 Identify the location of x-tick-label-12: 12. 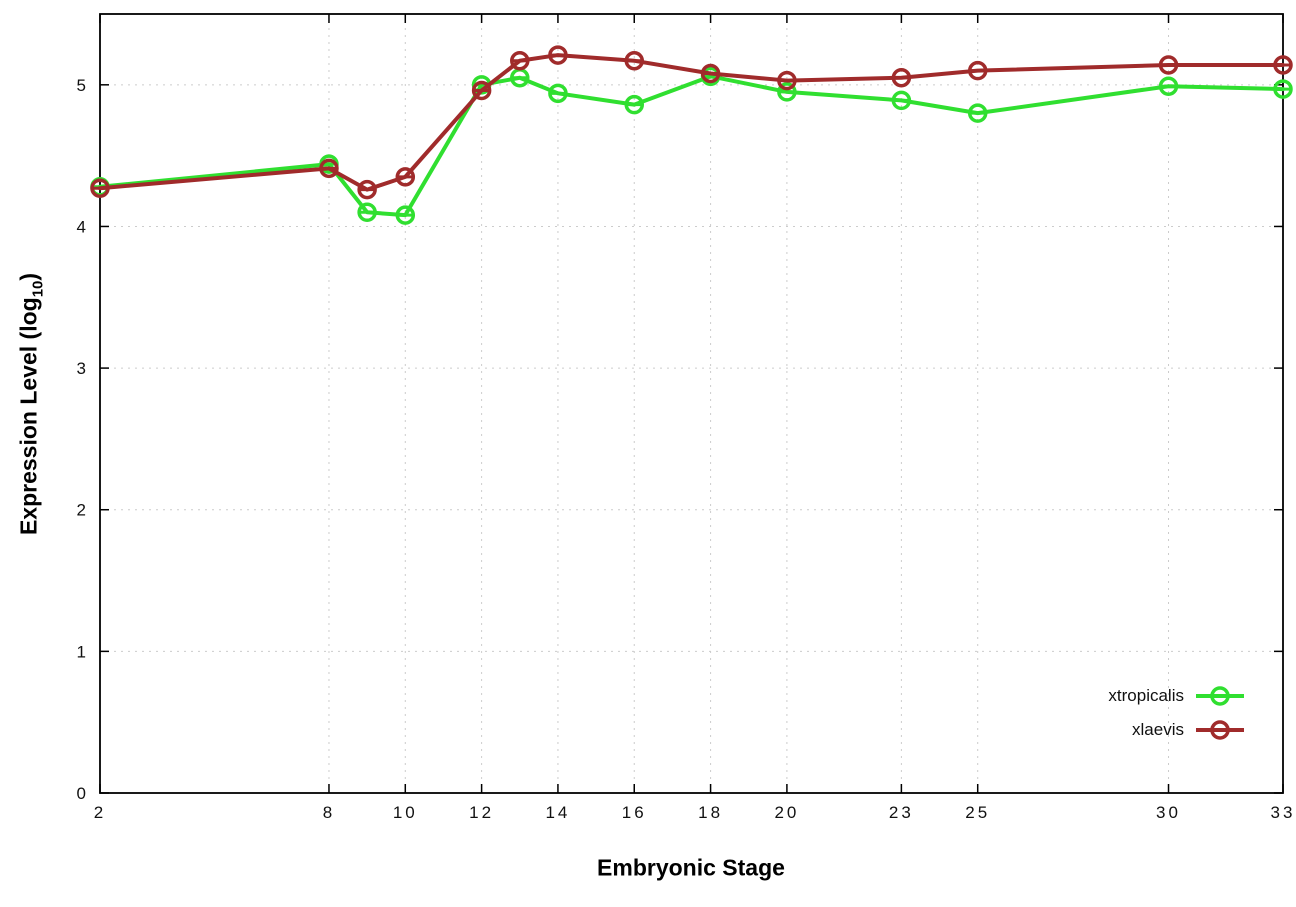
(481, 812).